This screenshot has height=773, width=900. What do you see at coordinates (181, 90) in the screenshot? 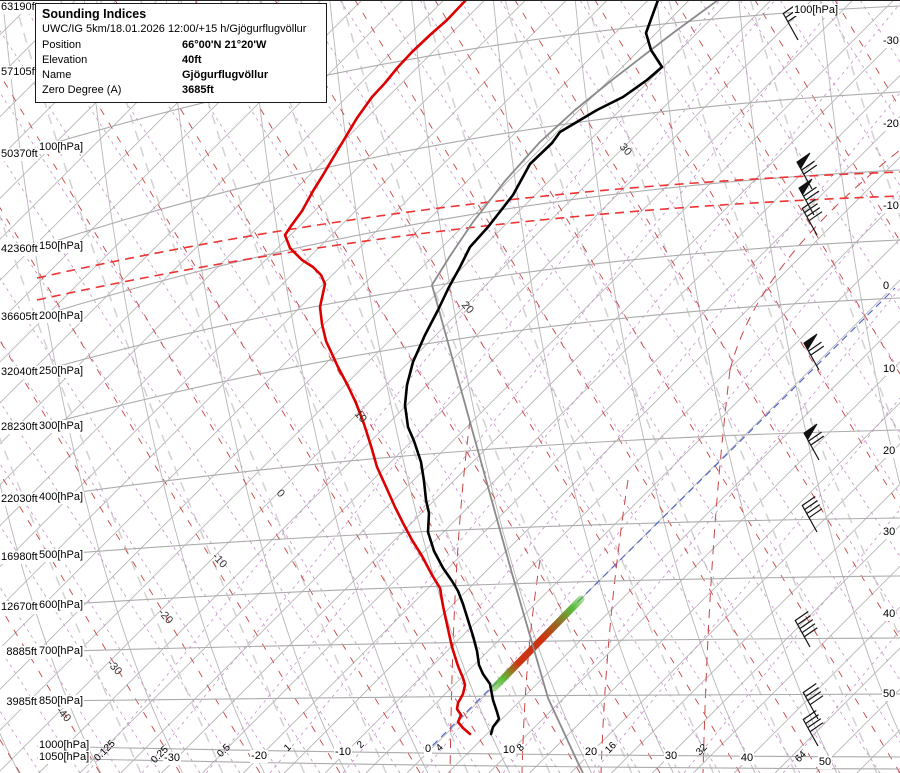
I see `info-row-zero-degree: Zero Degree (A) 3685ft` at bounding box center [181, 90].